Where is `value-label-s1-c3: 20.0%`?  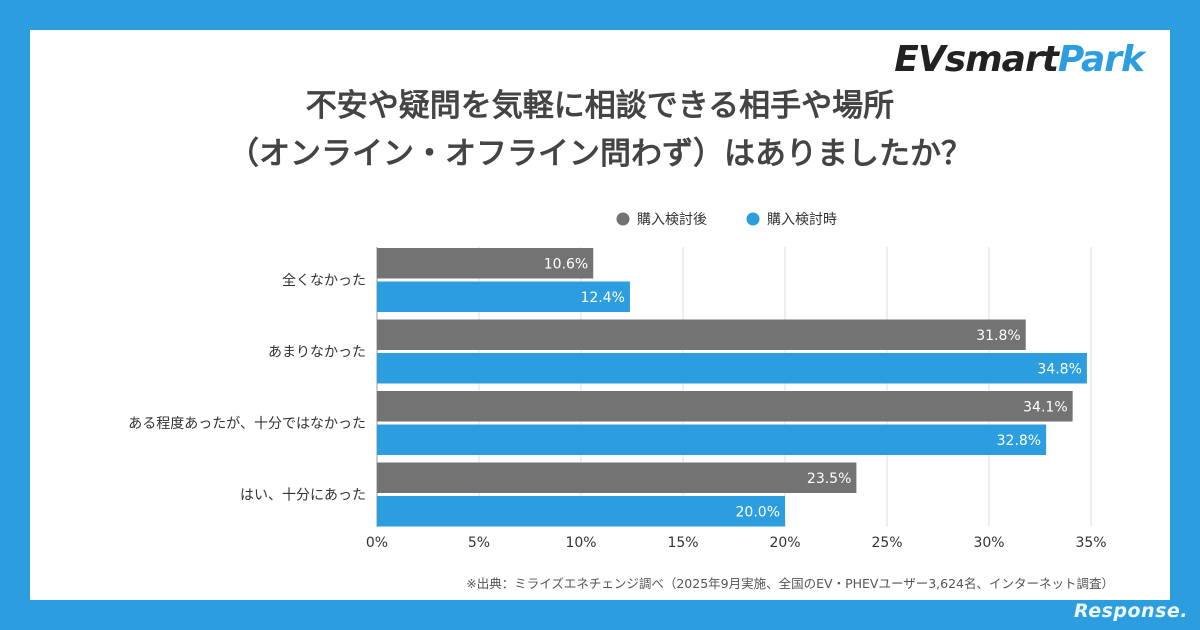
value-label-s1-c3: 20.0% is located at coordinates (758, 512).